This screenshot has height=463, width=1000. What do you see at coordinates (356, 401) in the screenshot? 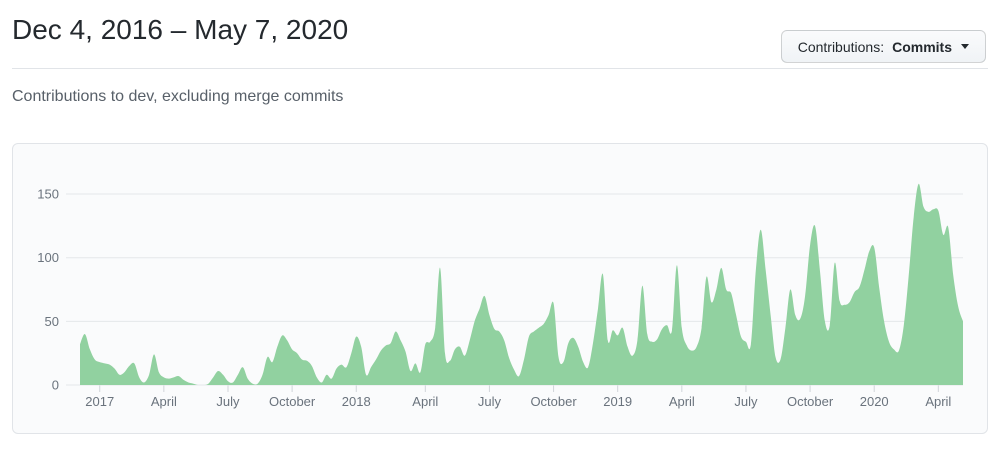
I see `x-axis-label-2018: 2018` at bounding box center [356, 401].